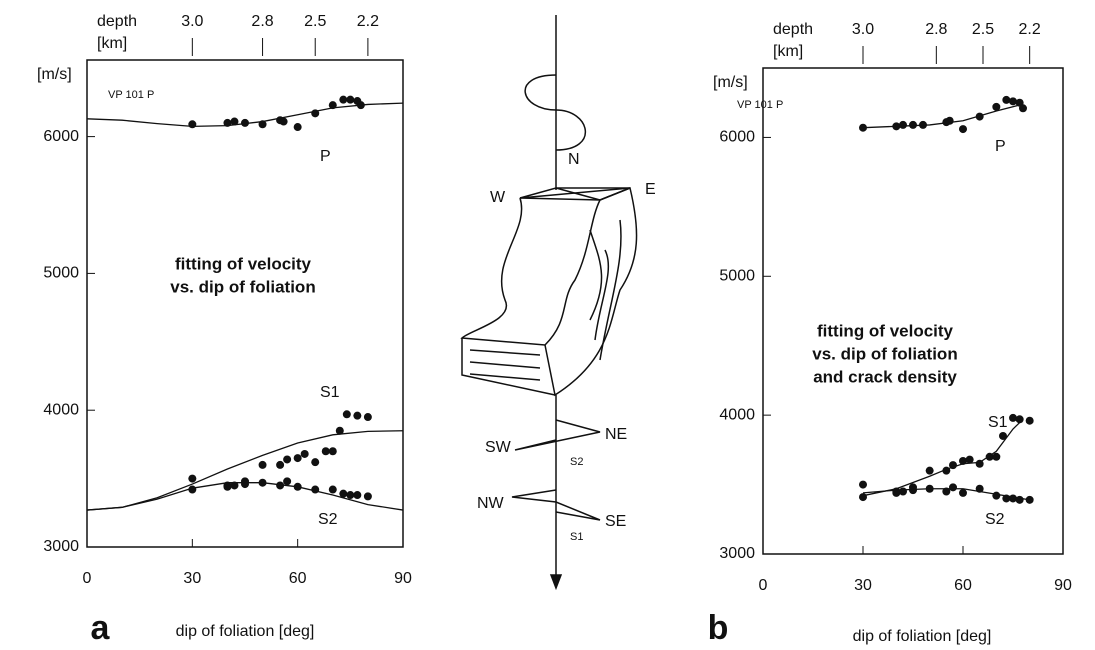 The image size is (1095, 650). Describe the element at coordinates (262, 21) in the screenshot. I see `x2-tick-label: 2.8` at that location.